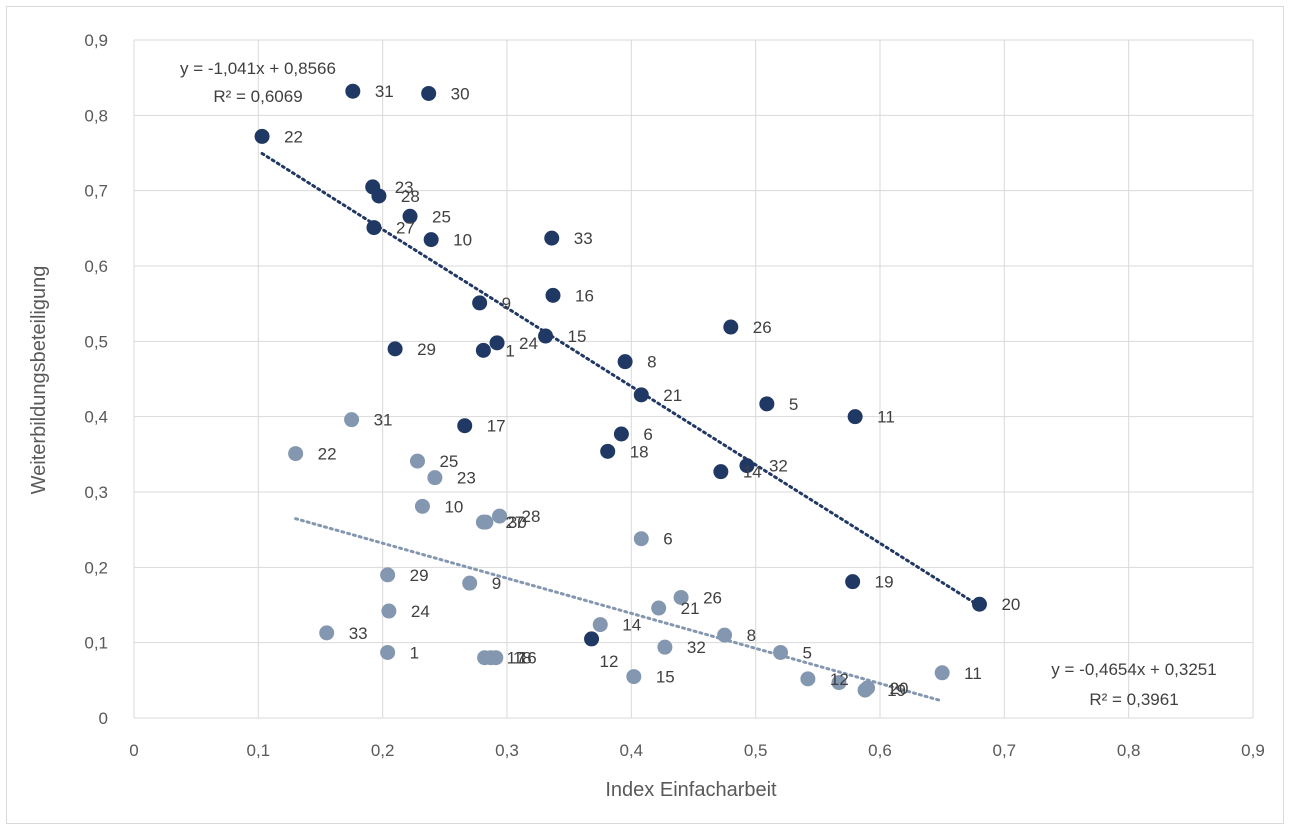  I want to click on y-tick-label: 0, so click(103, 718).